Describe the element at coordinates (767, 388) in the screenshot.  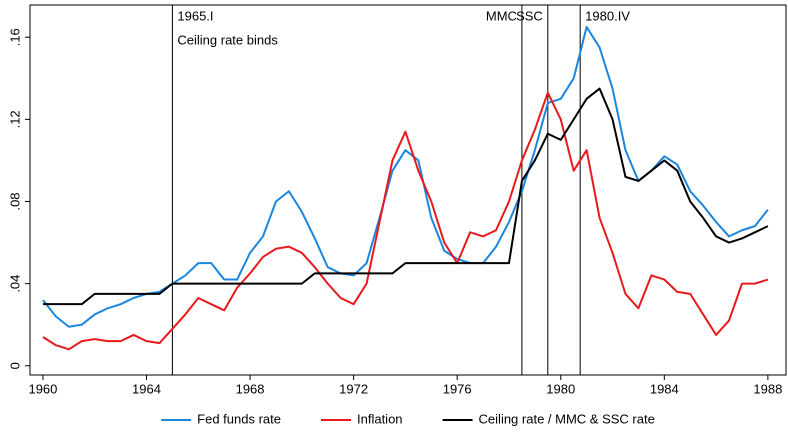
I see `x-tick-label: 1988` at that location.